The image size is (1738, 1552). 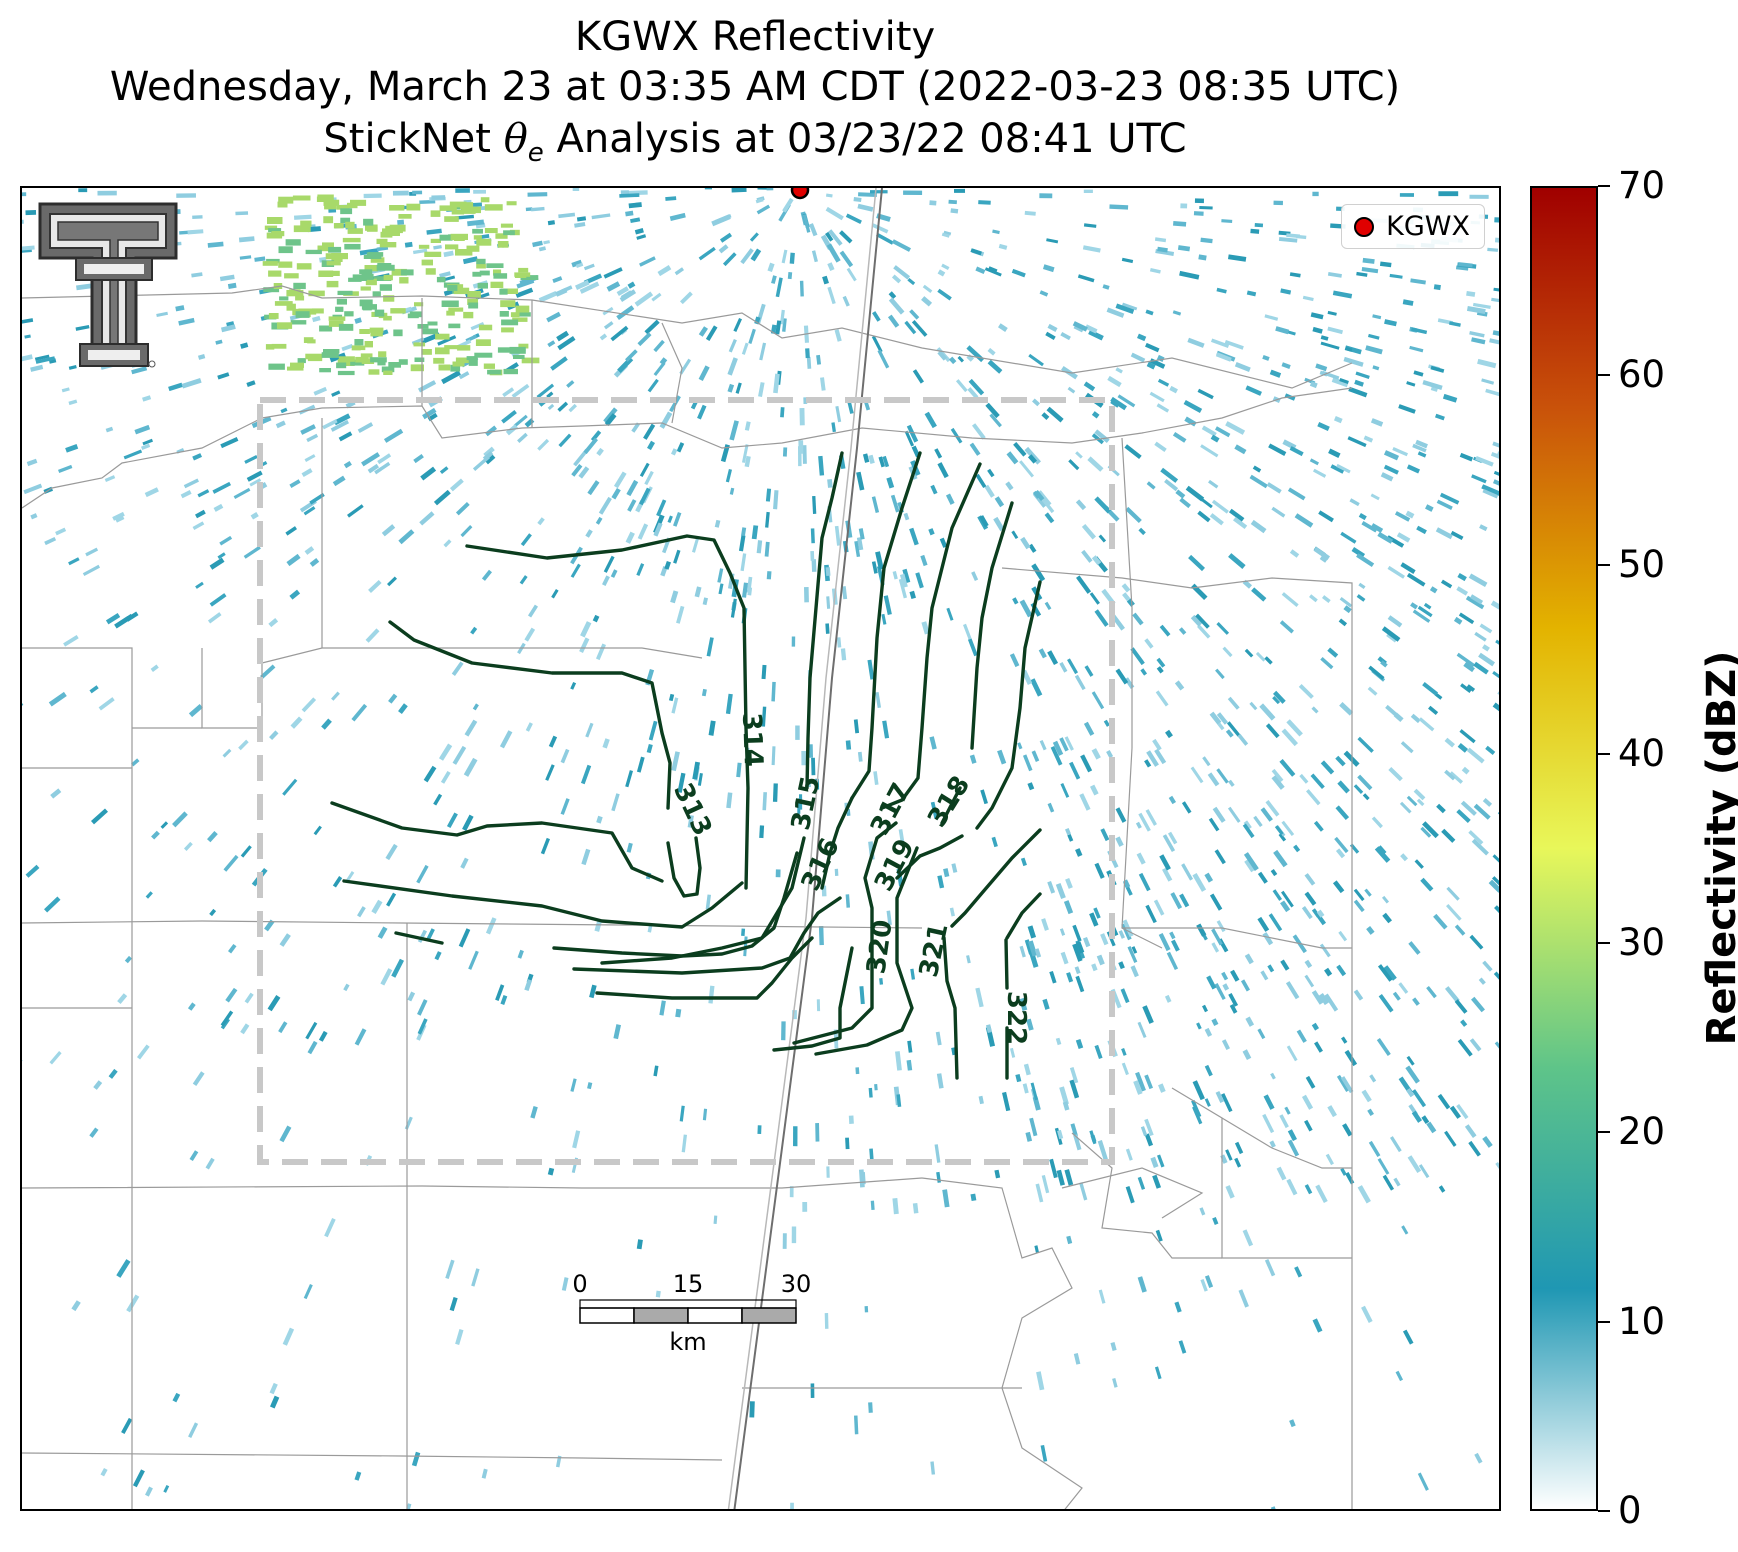 What do you see at coordinates (1016, 1018) in the screenshot?
I see `contour-label-322: 322` at bounding box center [1016, 1018].